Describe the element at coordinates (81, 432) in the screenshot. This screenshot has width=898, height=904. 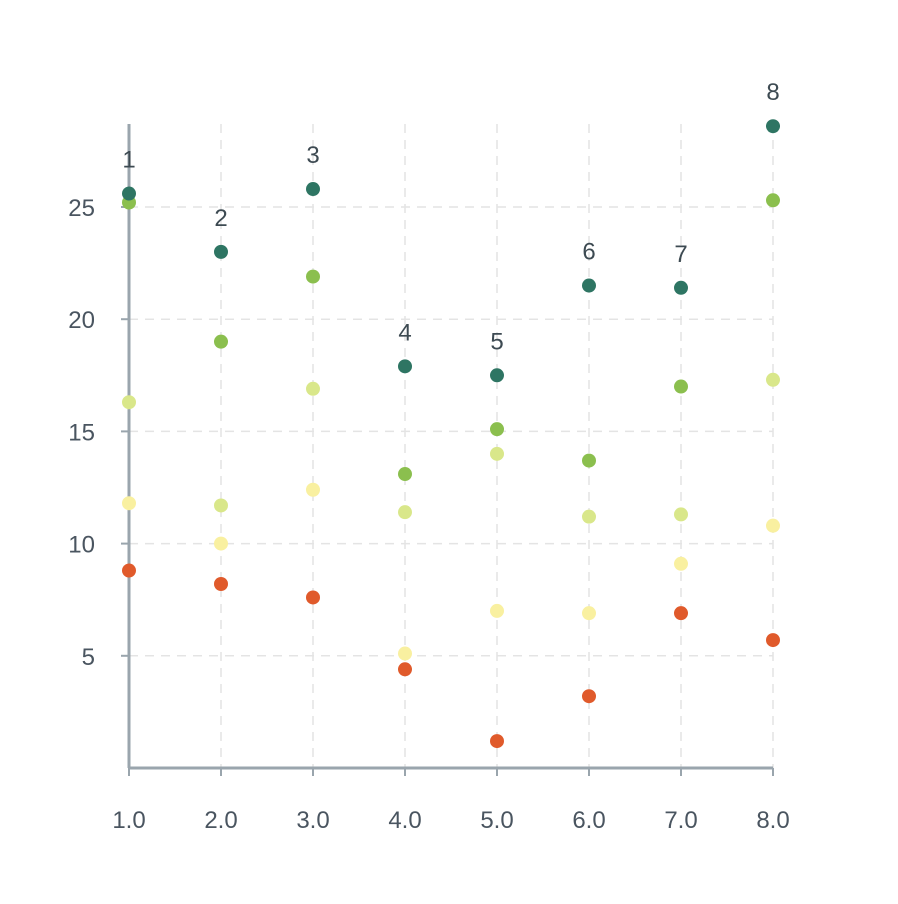
I see `y-tick-label: 15` at that location.